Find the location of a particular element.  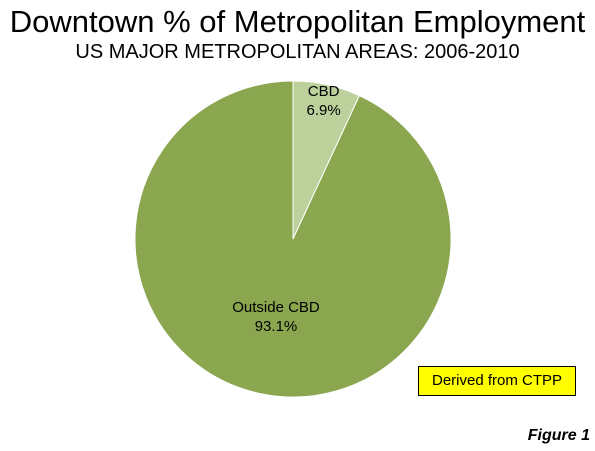

slice-value-label: 93.1% is located at coordinates (276, 326).